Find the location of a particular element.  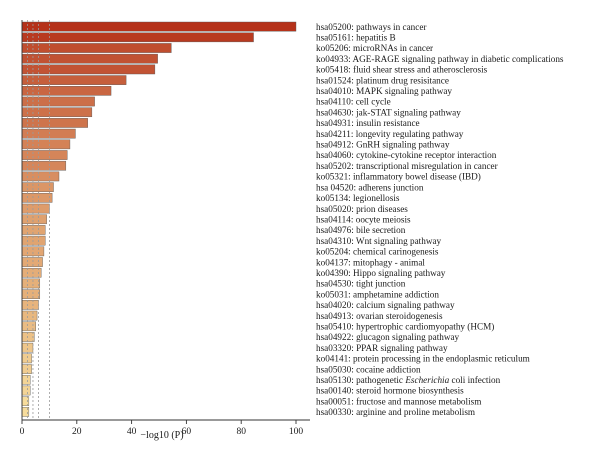

x-tick-label: 60 is located at coordinates (187, 432).